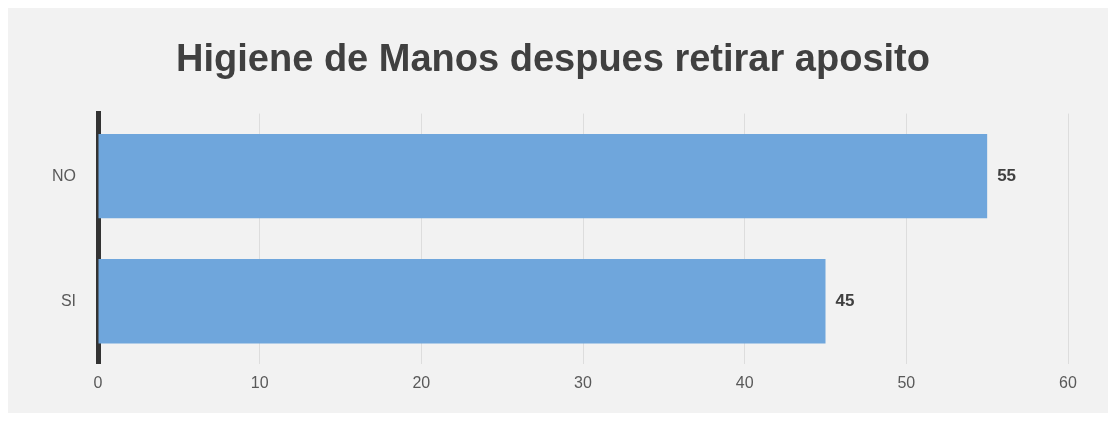 The height and width of the screenshot is (421, 1116). I want to click on data-label: 55, so click(1007, 175).